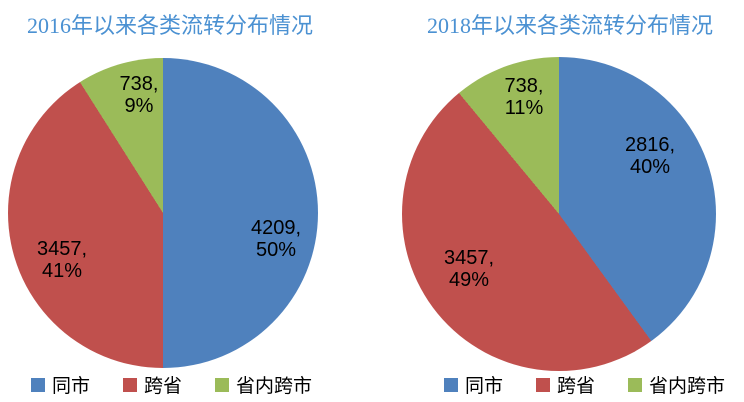 The height and width of the screenshot is (402, 744). I want to click on data-label-intra-province-cross-city: 738, 11%, so click(524, 97).